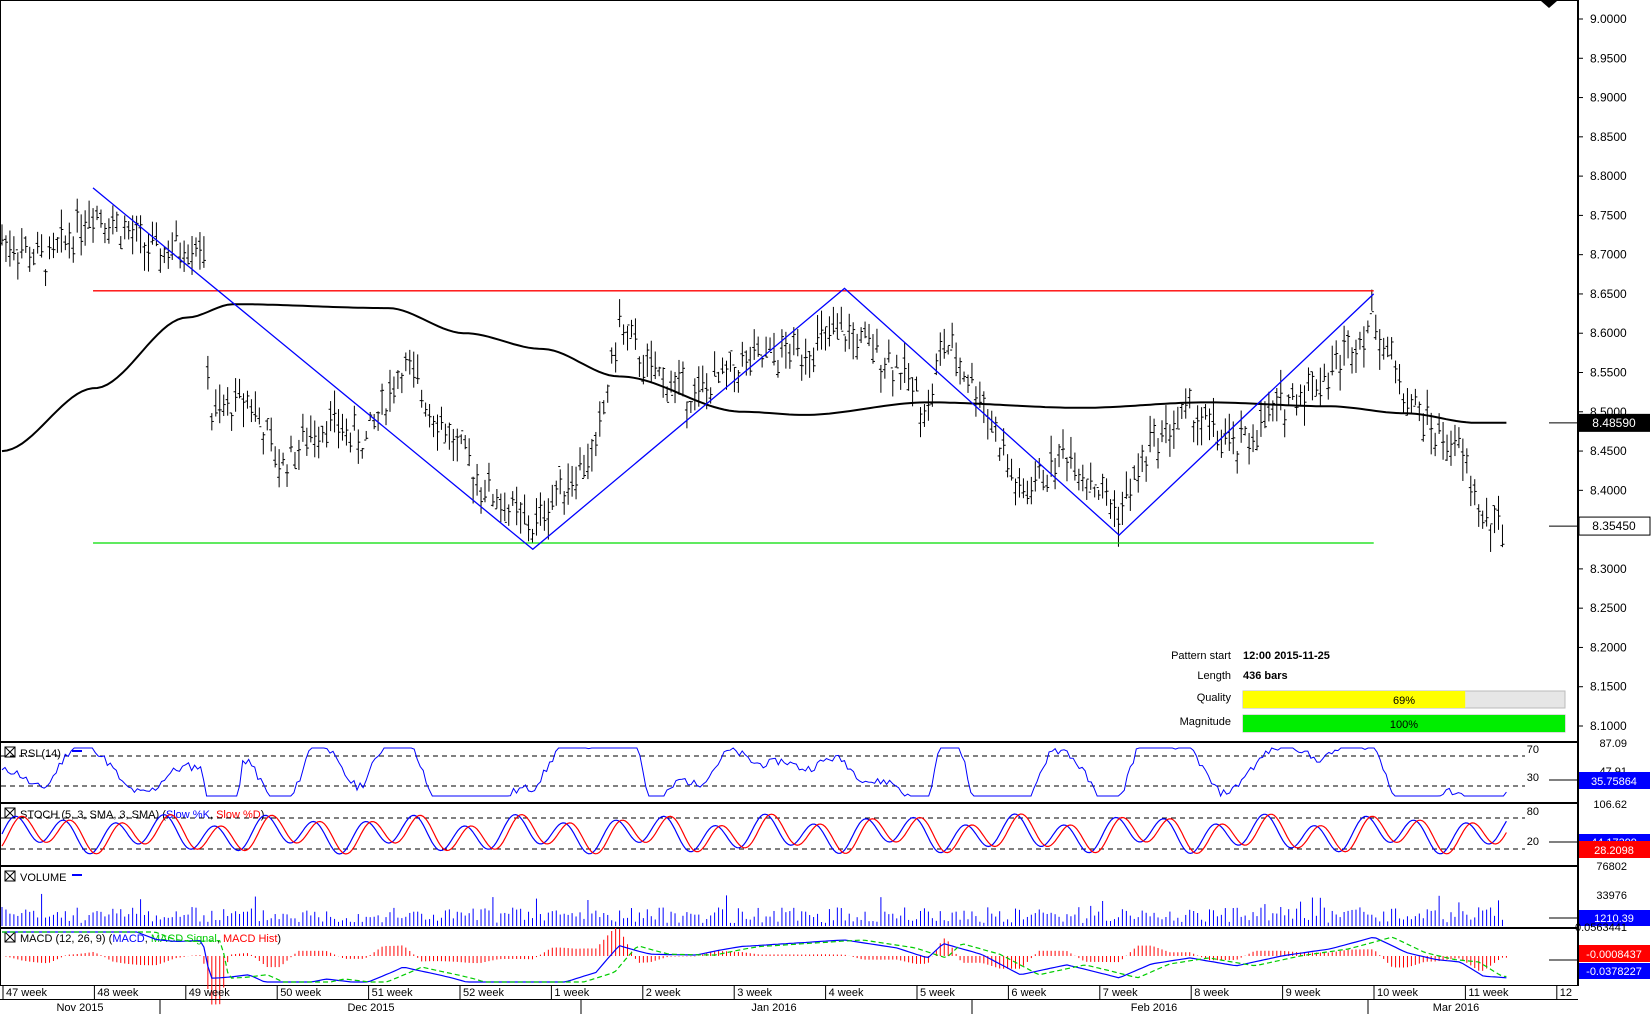 The height and width of the screenshot is (1014, 1651). I want to click on macd-scale-top: 0.0563441, so click(1601, 928).